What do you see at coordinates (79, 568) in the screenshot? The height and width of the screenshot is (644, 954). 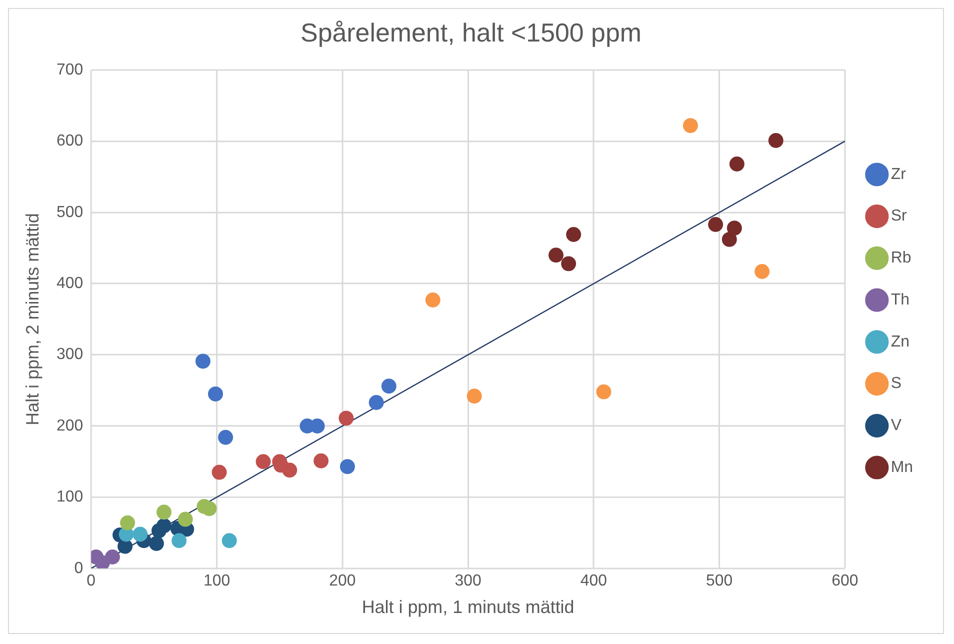 I see `y-tick-label: 0` at bounding box center [79, 568].